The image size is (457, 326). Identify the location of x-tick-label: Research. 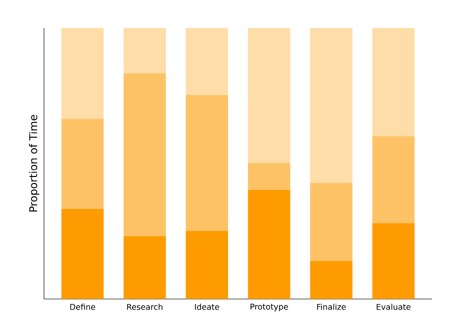
(144, 307).